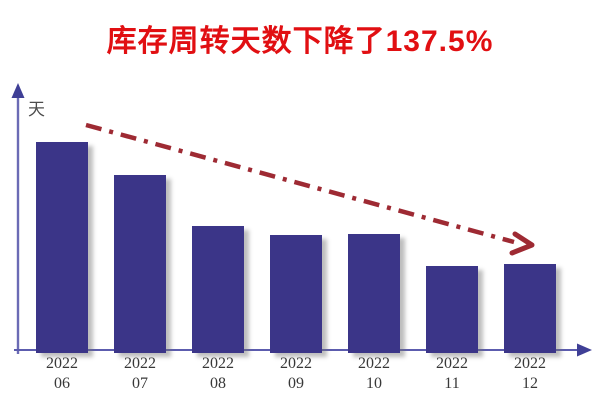 This screenshot has width=600, height=400. What do you see at coordinates (452, 383) in the screenshot?
I see `tick-month: 11` at bounding box center [452, 383].